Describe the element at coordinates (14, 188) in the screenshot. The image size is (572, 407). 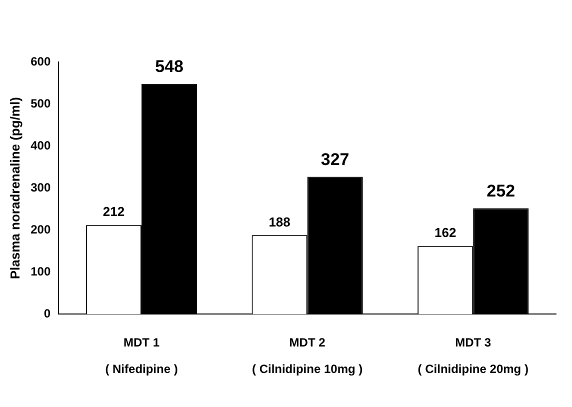
I see `y-axis-title: Plasma noradrenaline (pg/ml)` at that location.